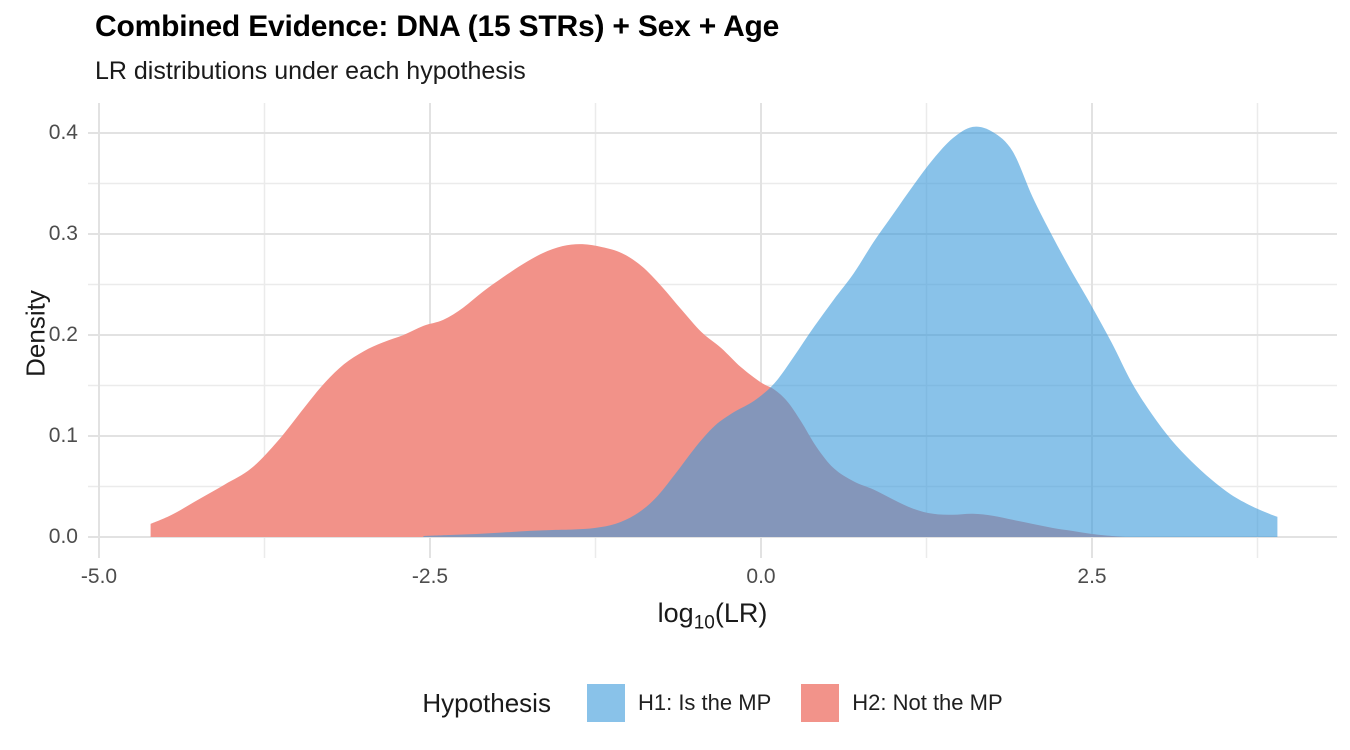  What do you see at coordinates (704, 702) in the screenshot?
I see `legend-item-label: H1: Is the MP` at bounding box center [704, 702].